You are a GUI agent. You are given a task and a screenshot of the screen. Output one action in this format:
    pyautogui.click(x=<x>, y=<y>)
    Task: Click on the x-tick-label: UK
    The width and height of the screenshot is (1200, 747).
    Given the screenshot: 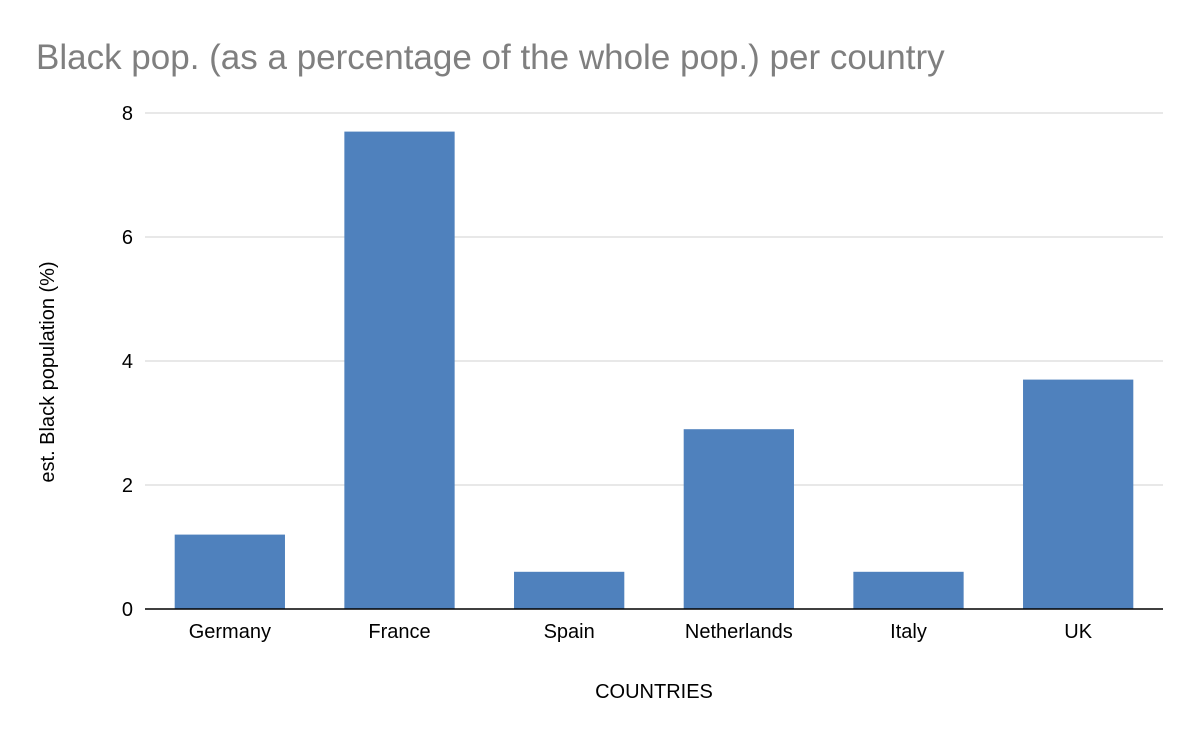 What is the action you would take?
    pyautogui.click(x=1078, y=632)
    